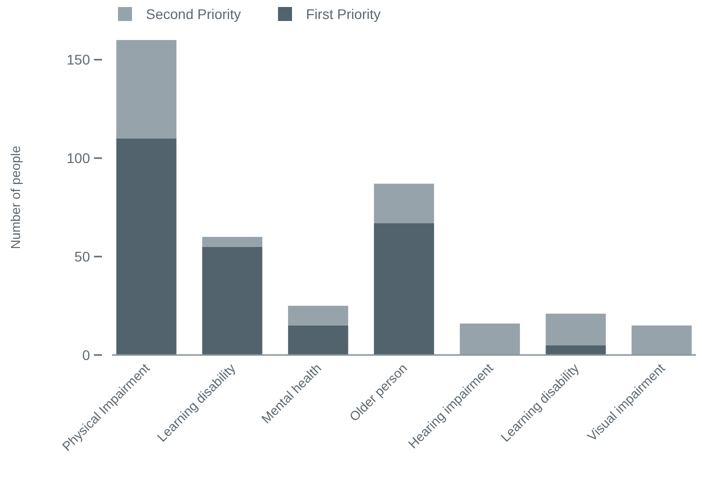 The image size is (702, 488). What do you see at coordinates (193, 14) in the screenshot?
I see `legend-label: Second Priority` at bounding box center [193, 14].